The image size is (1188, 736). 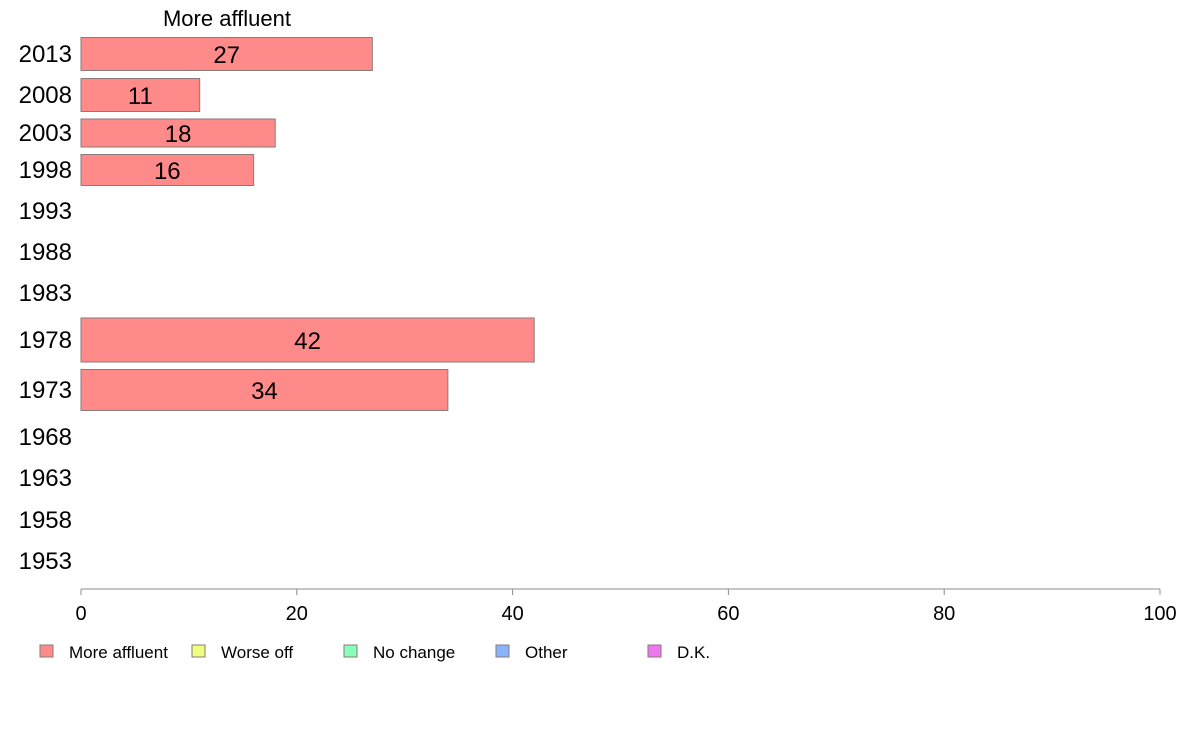 I want to click on year-label-2008: 2008, so click(x=45, y=95).